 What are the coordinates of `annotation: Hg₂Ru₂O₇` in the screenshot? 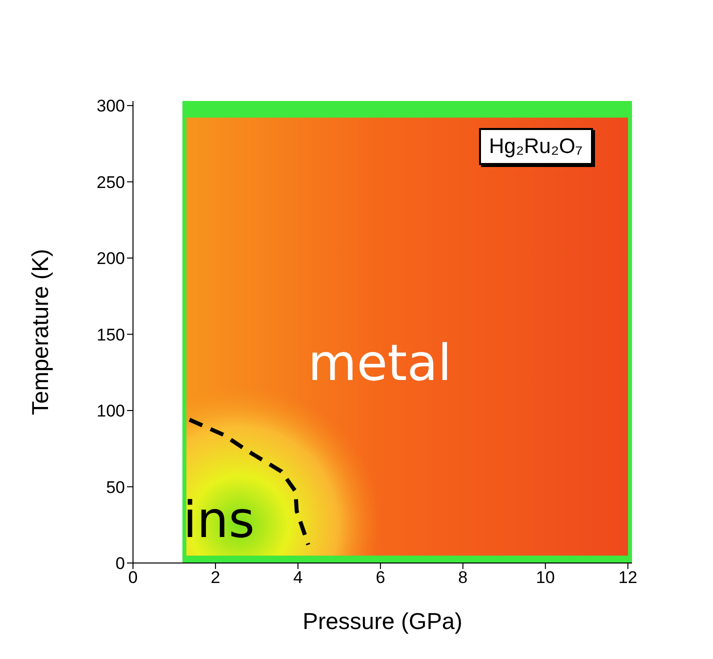 It's located at (536, 147).